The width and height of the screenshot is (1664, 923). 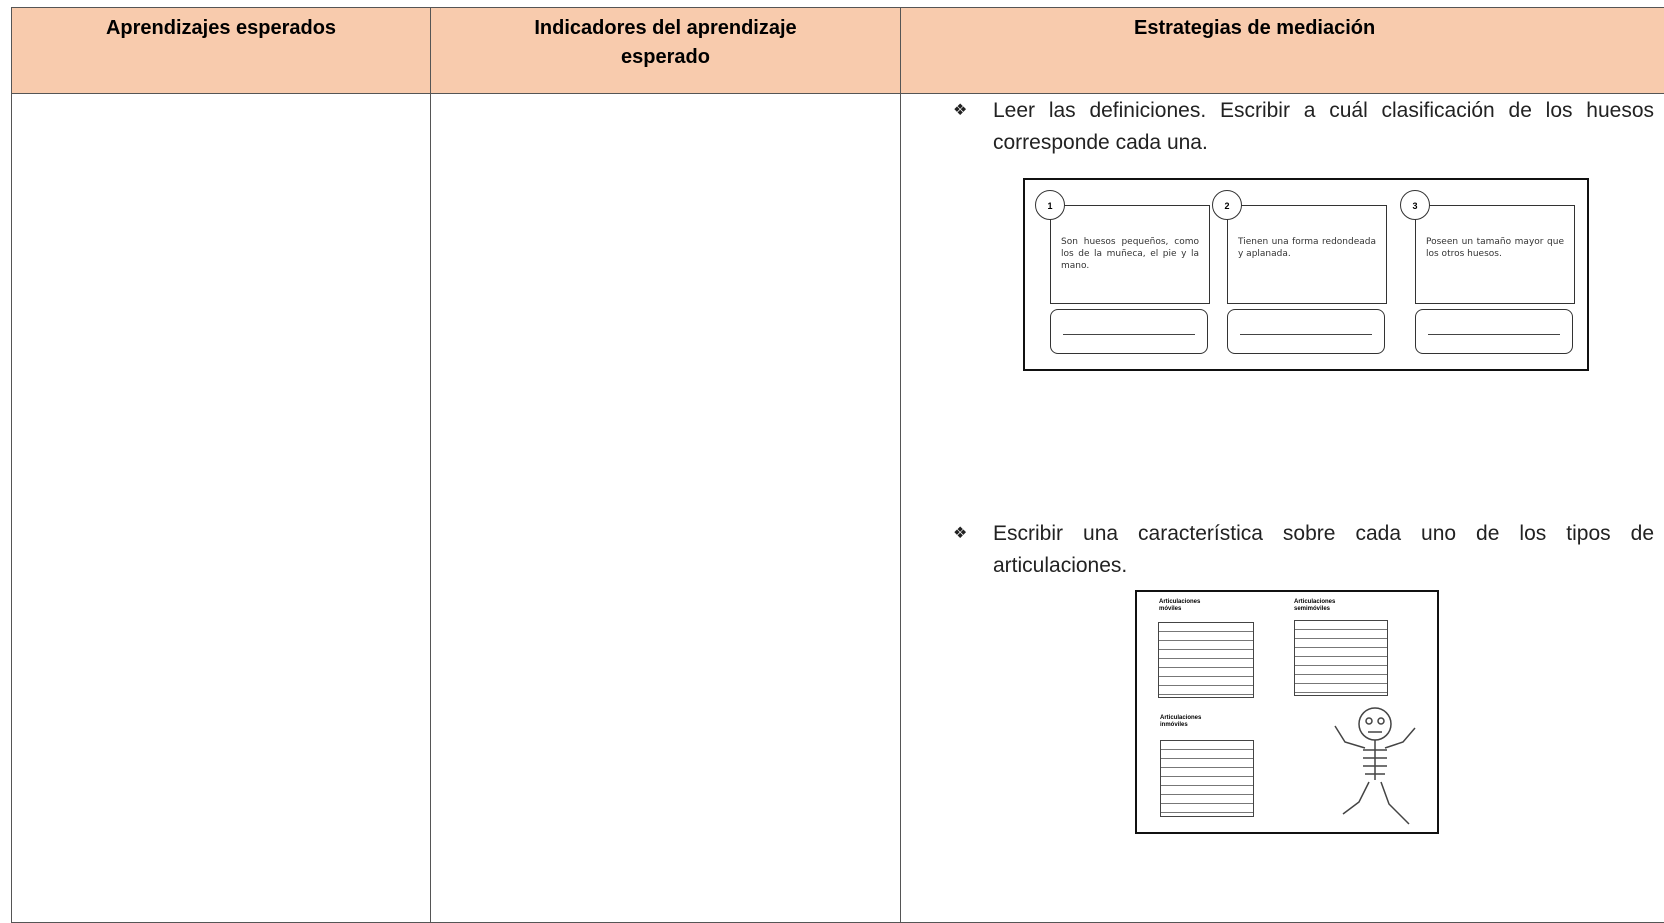 I want to click on card-number: 2, so click(x=1227, y=205).